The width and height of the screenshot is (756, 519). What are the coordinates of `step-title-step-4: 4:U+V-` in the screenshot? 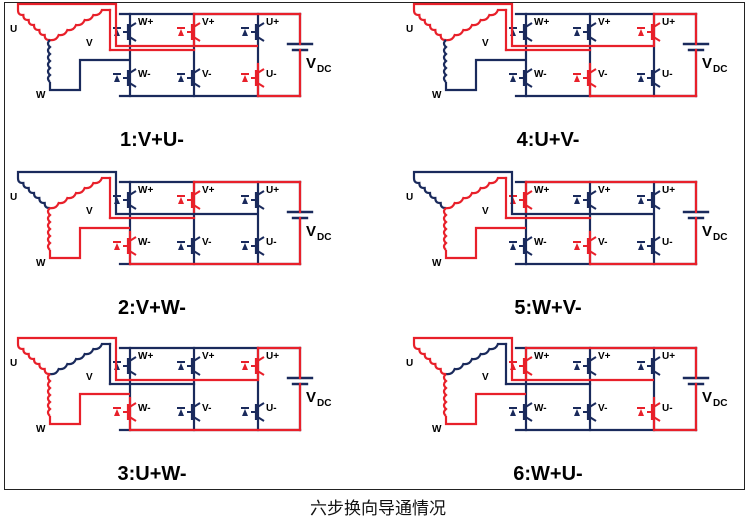 It's located at (548, 140).